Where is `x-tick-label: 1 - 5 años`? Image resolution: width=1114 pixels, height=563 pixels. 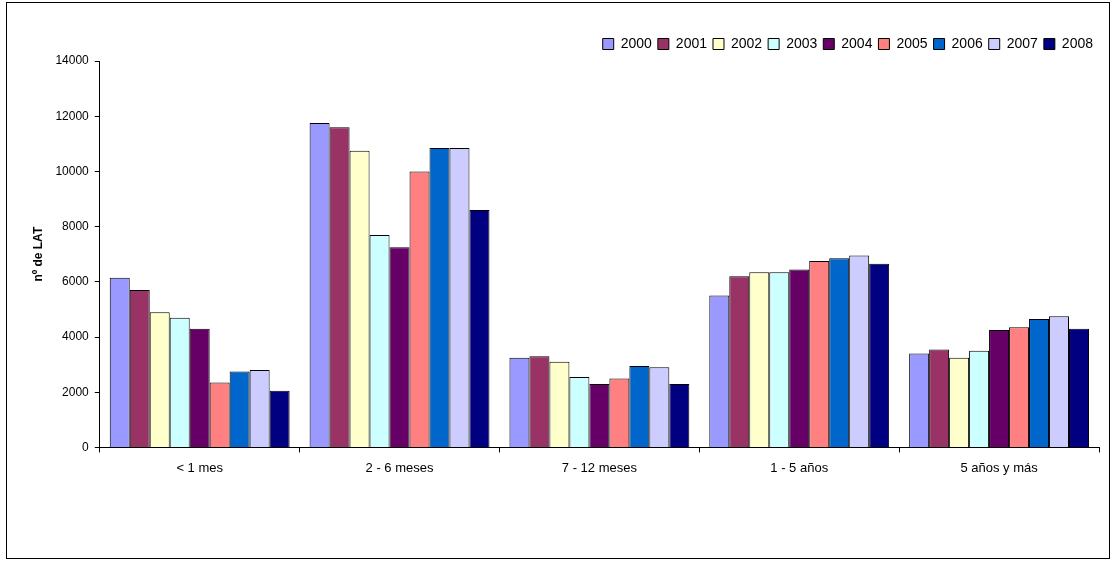
x-tick-label: 1 - 5 años is located at coordinates (799, 467).